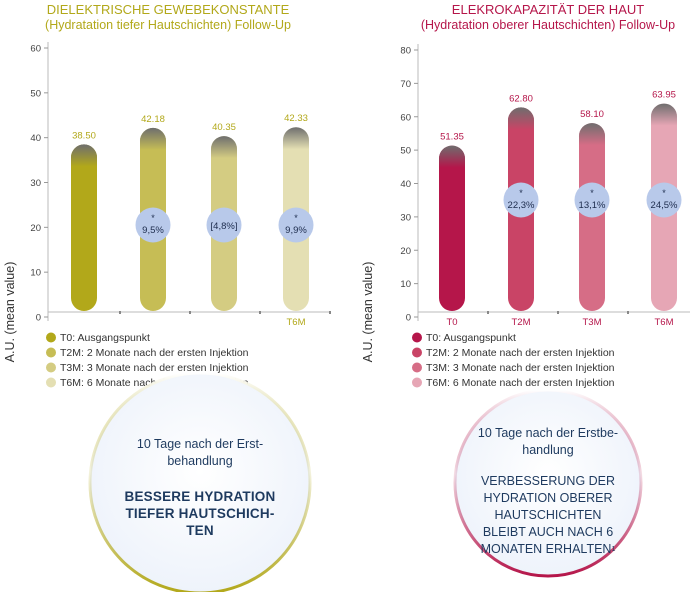 This screenshot has width=700, height=592. What do you see at coordinates (105, 338) in the screenshot?
I see `left-legend-item-0: T0: Ausgangspunkt` at bounding box center [105, 338].